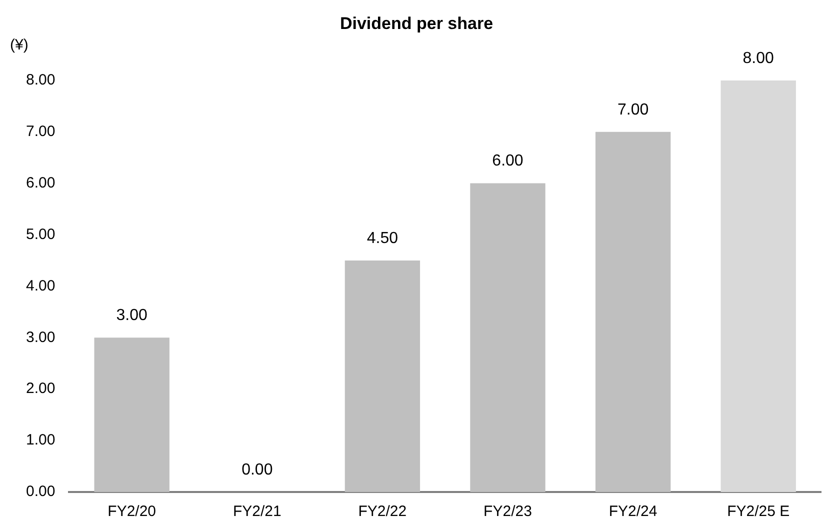  Describe the element at coordinates (633, 511) in the screenshot. I see `x-tick-label: FY2/24` at that location.